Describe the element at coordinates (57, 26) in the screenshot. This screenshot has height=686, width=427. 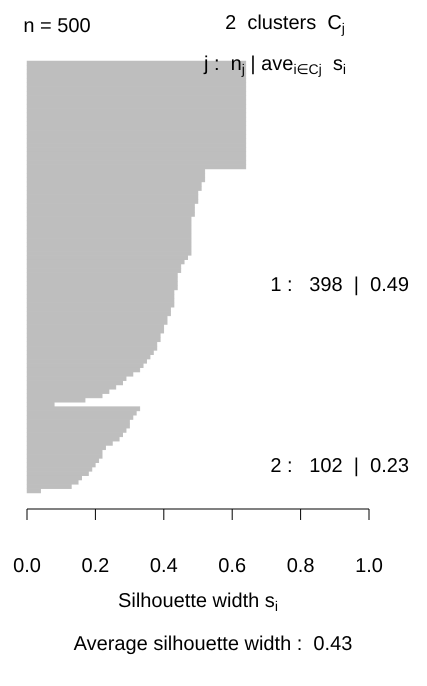
I see `text: n = 500` at that location.